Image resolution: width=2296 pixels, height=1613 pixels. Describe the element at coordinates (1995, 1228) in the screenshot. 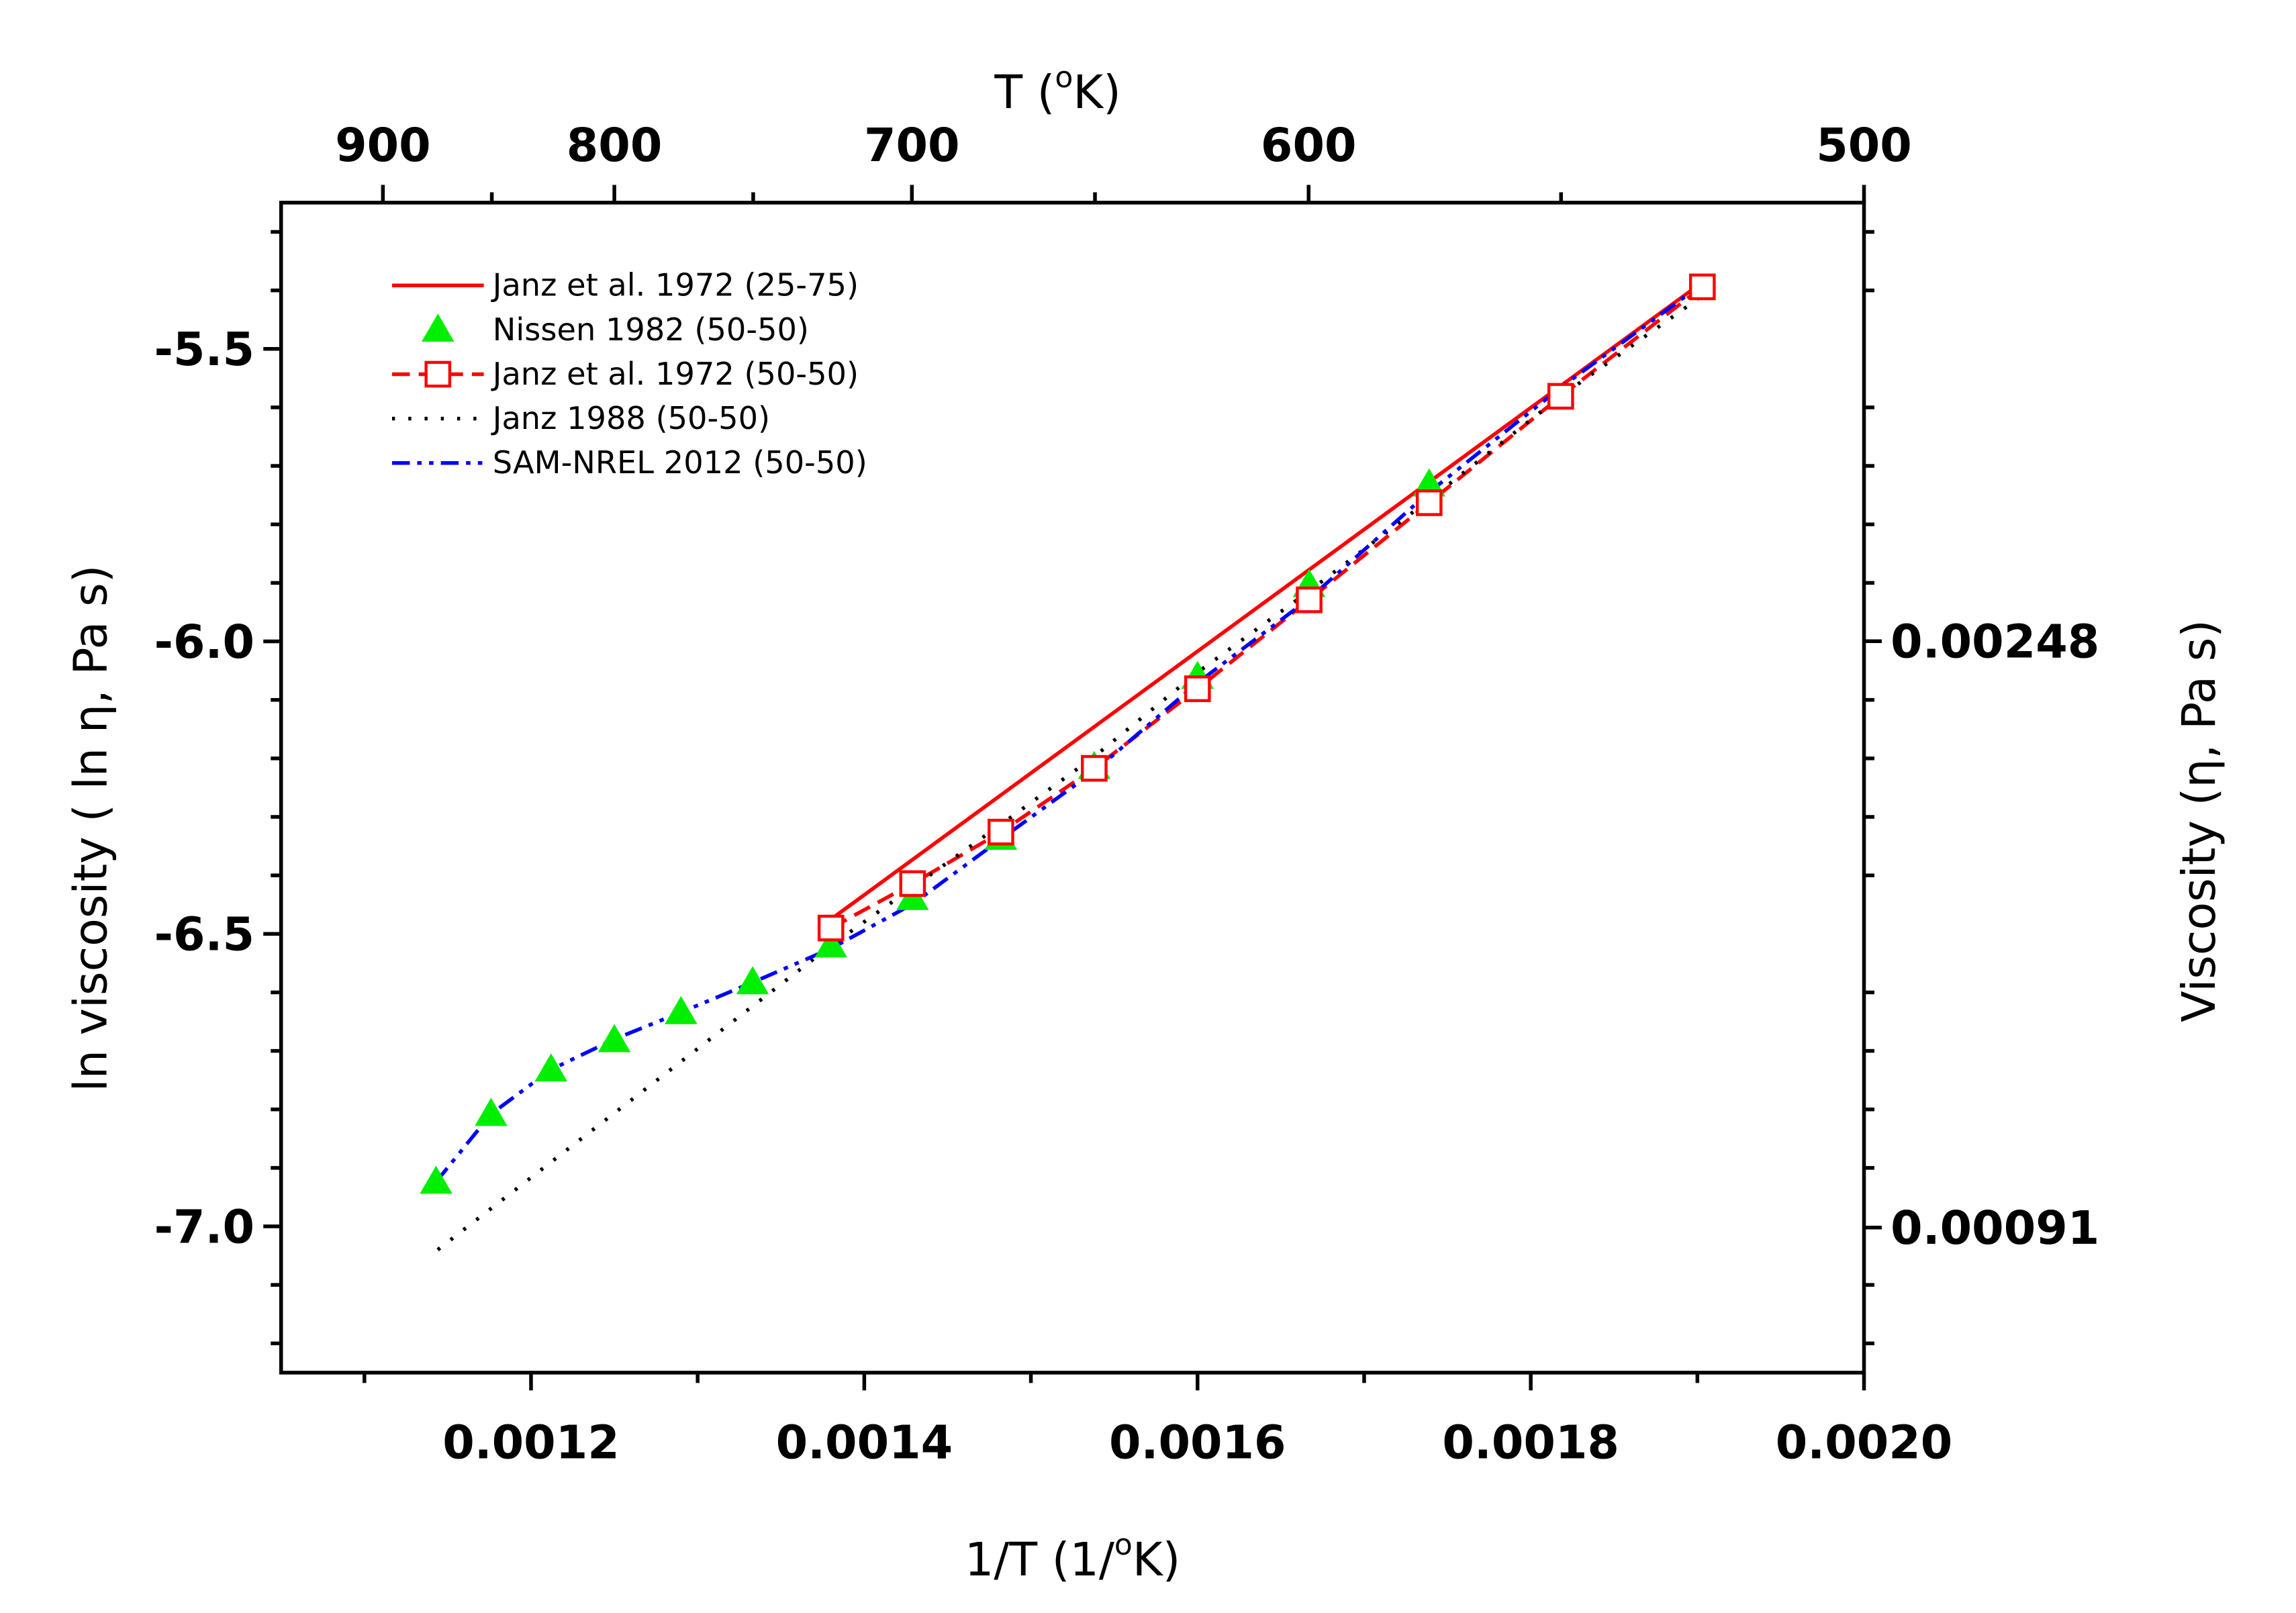

I see `y2-tick-label: 0.00091` at that location.